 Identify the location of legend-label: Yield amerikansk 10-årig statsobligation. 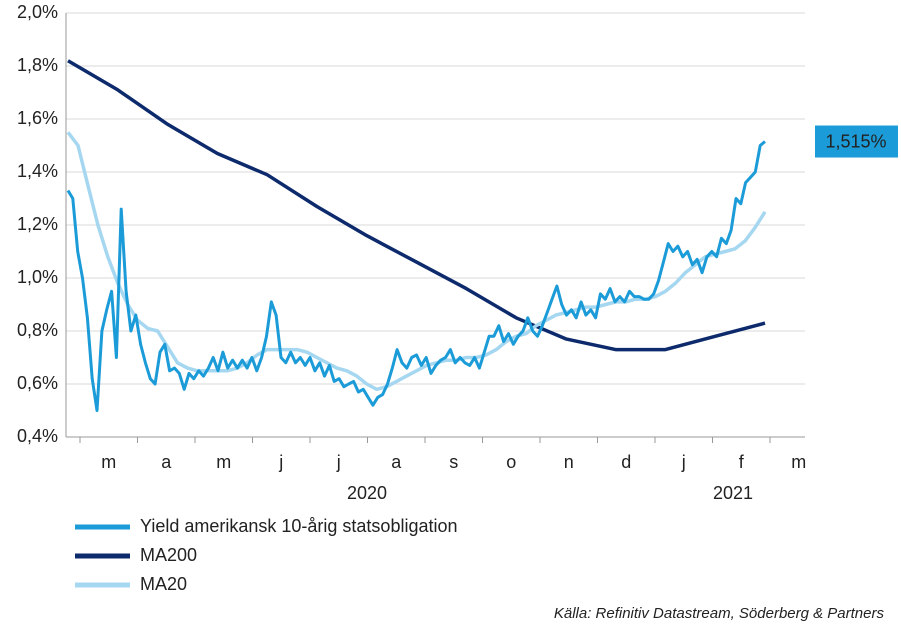
(299, 526).